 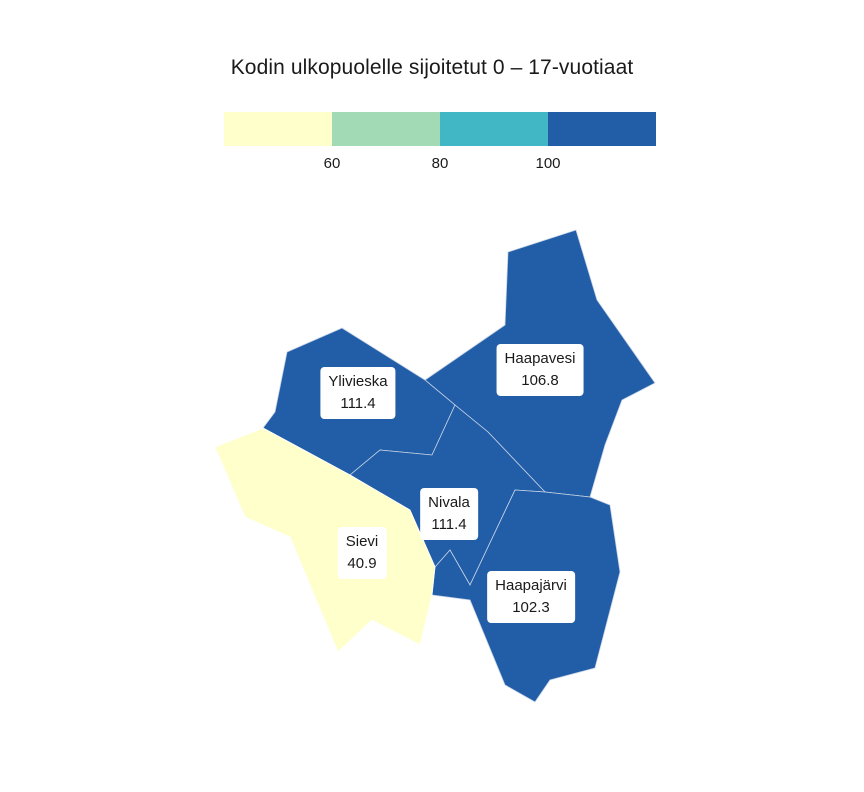 What do you see at coordinates (358, 393) in the screenshot?
I see `region-label-ylivieska: Ylivieska 111.4` at bounding box center [358, 393].